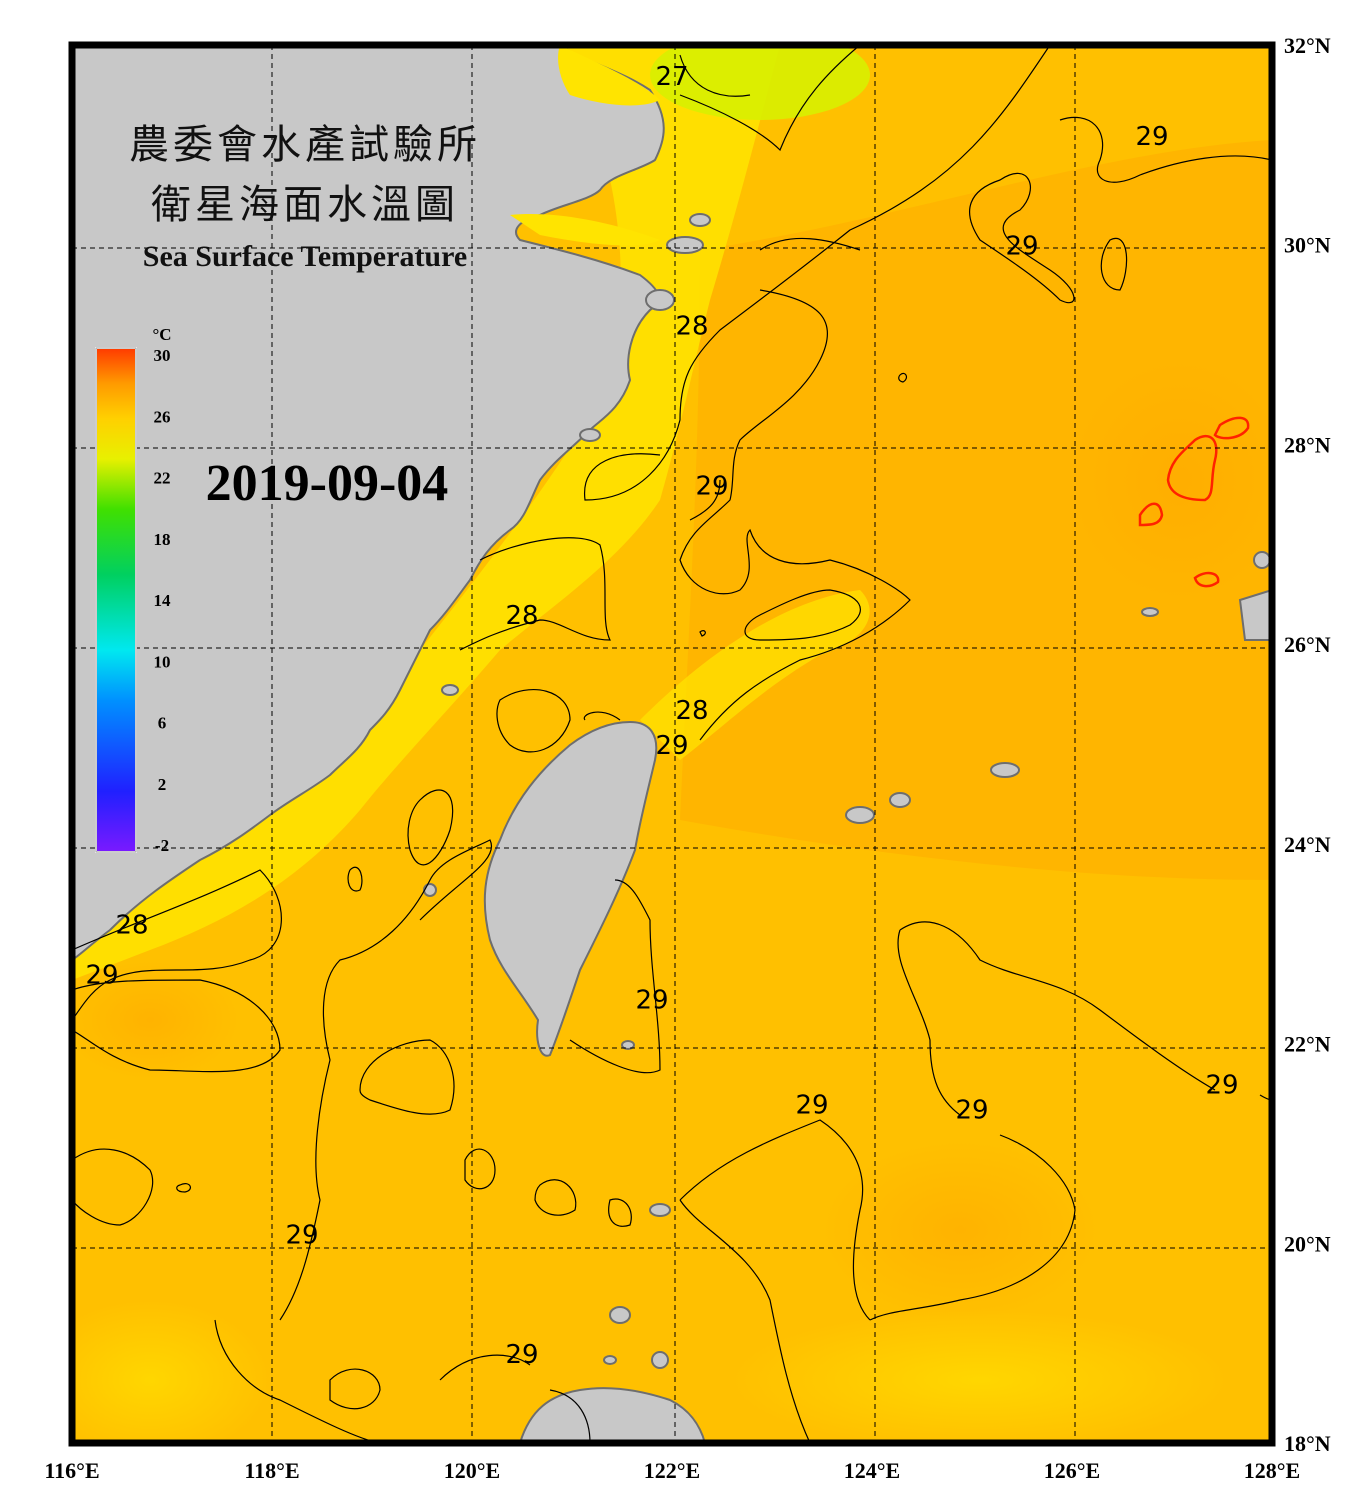 The height and width of the screenshot is (1500, 1350). What do you see at coordinates (1307, 1044) in the screenshot?
I see `latitude-label: 22°N` at bounding box center [1307, 1044].